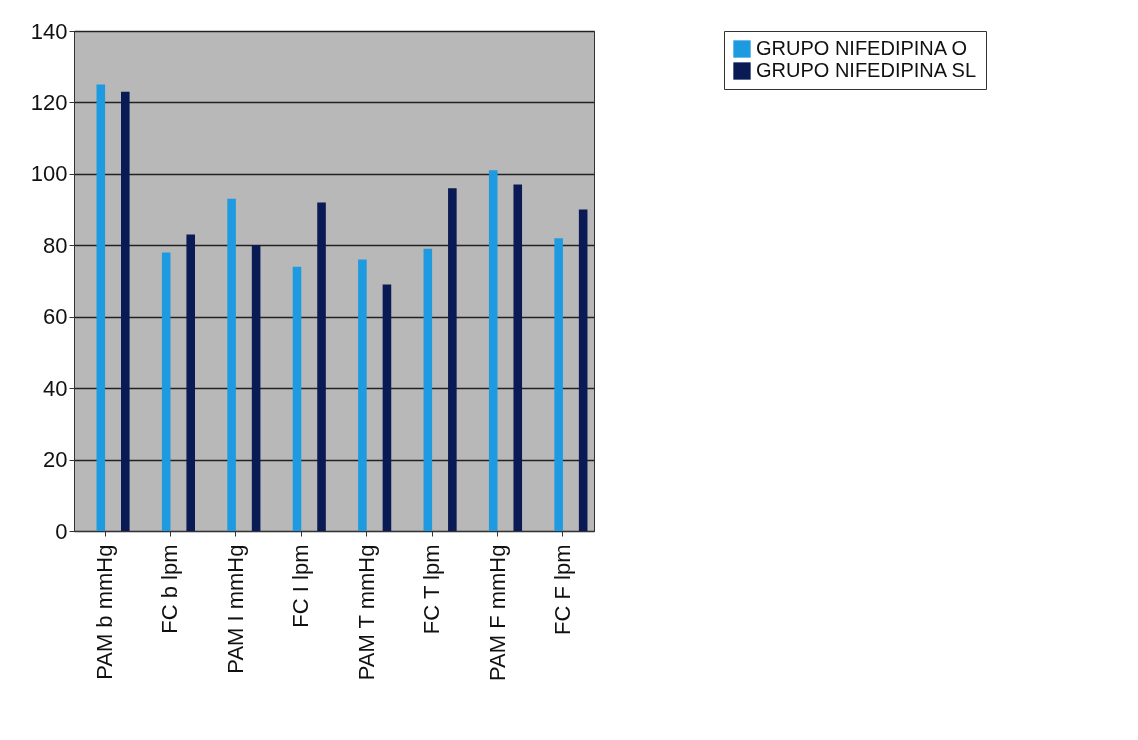 This screenshot has width=1138, height=740. I want to click on y-tick-label: 140, so click(49, 31).